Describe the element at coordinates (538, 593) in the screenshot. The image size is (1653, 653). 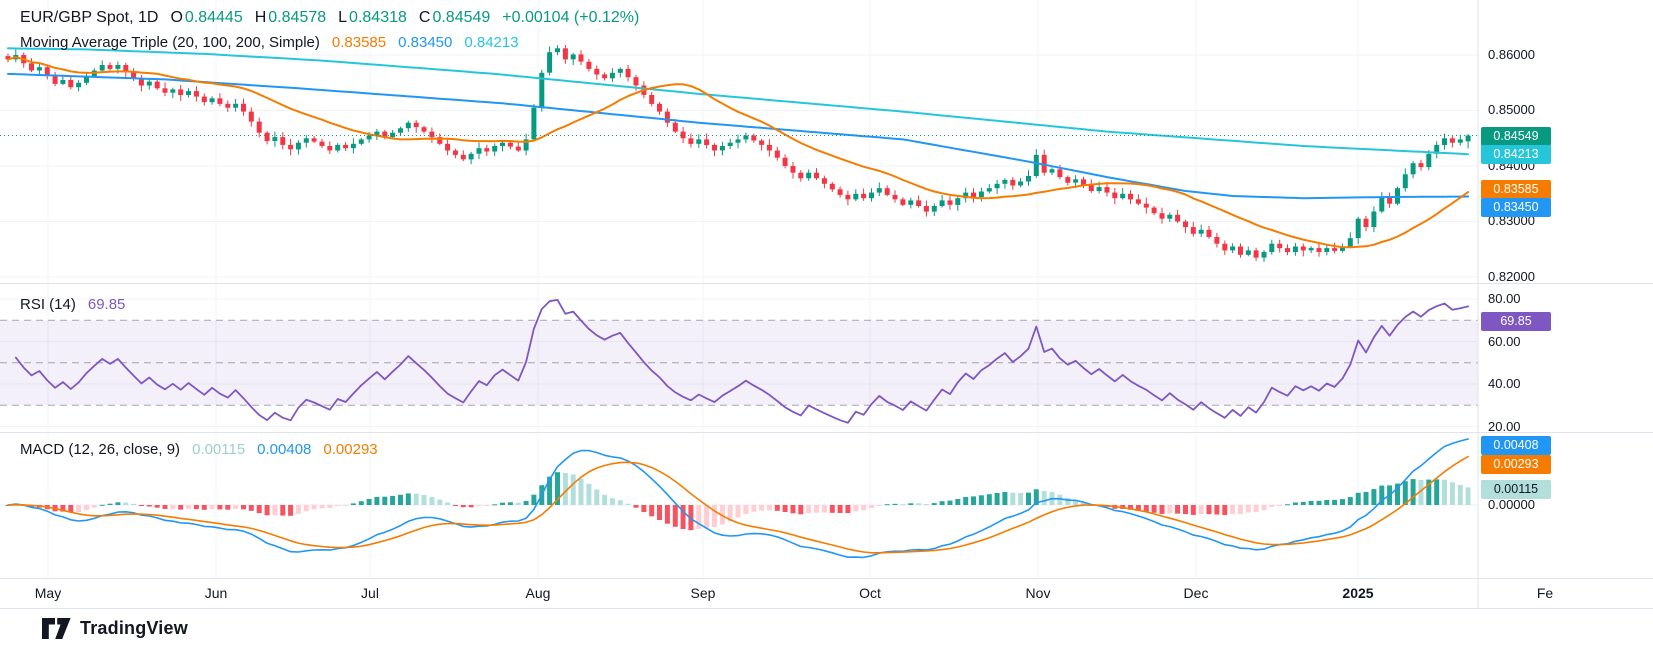
I see `time-axis-label: Aug` at that location.